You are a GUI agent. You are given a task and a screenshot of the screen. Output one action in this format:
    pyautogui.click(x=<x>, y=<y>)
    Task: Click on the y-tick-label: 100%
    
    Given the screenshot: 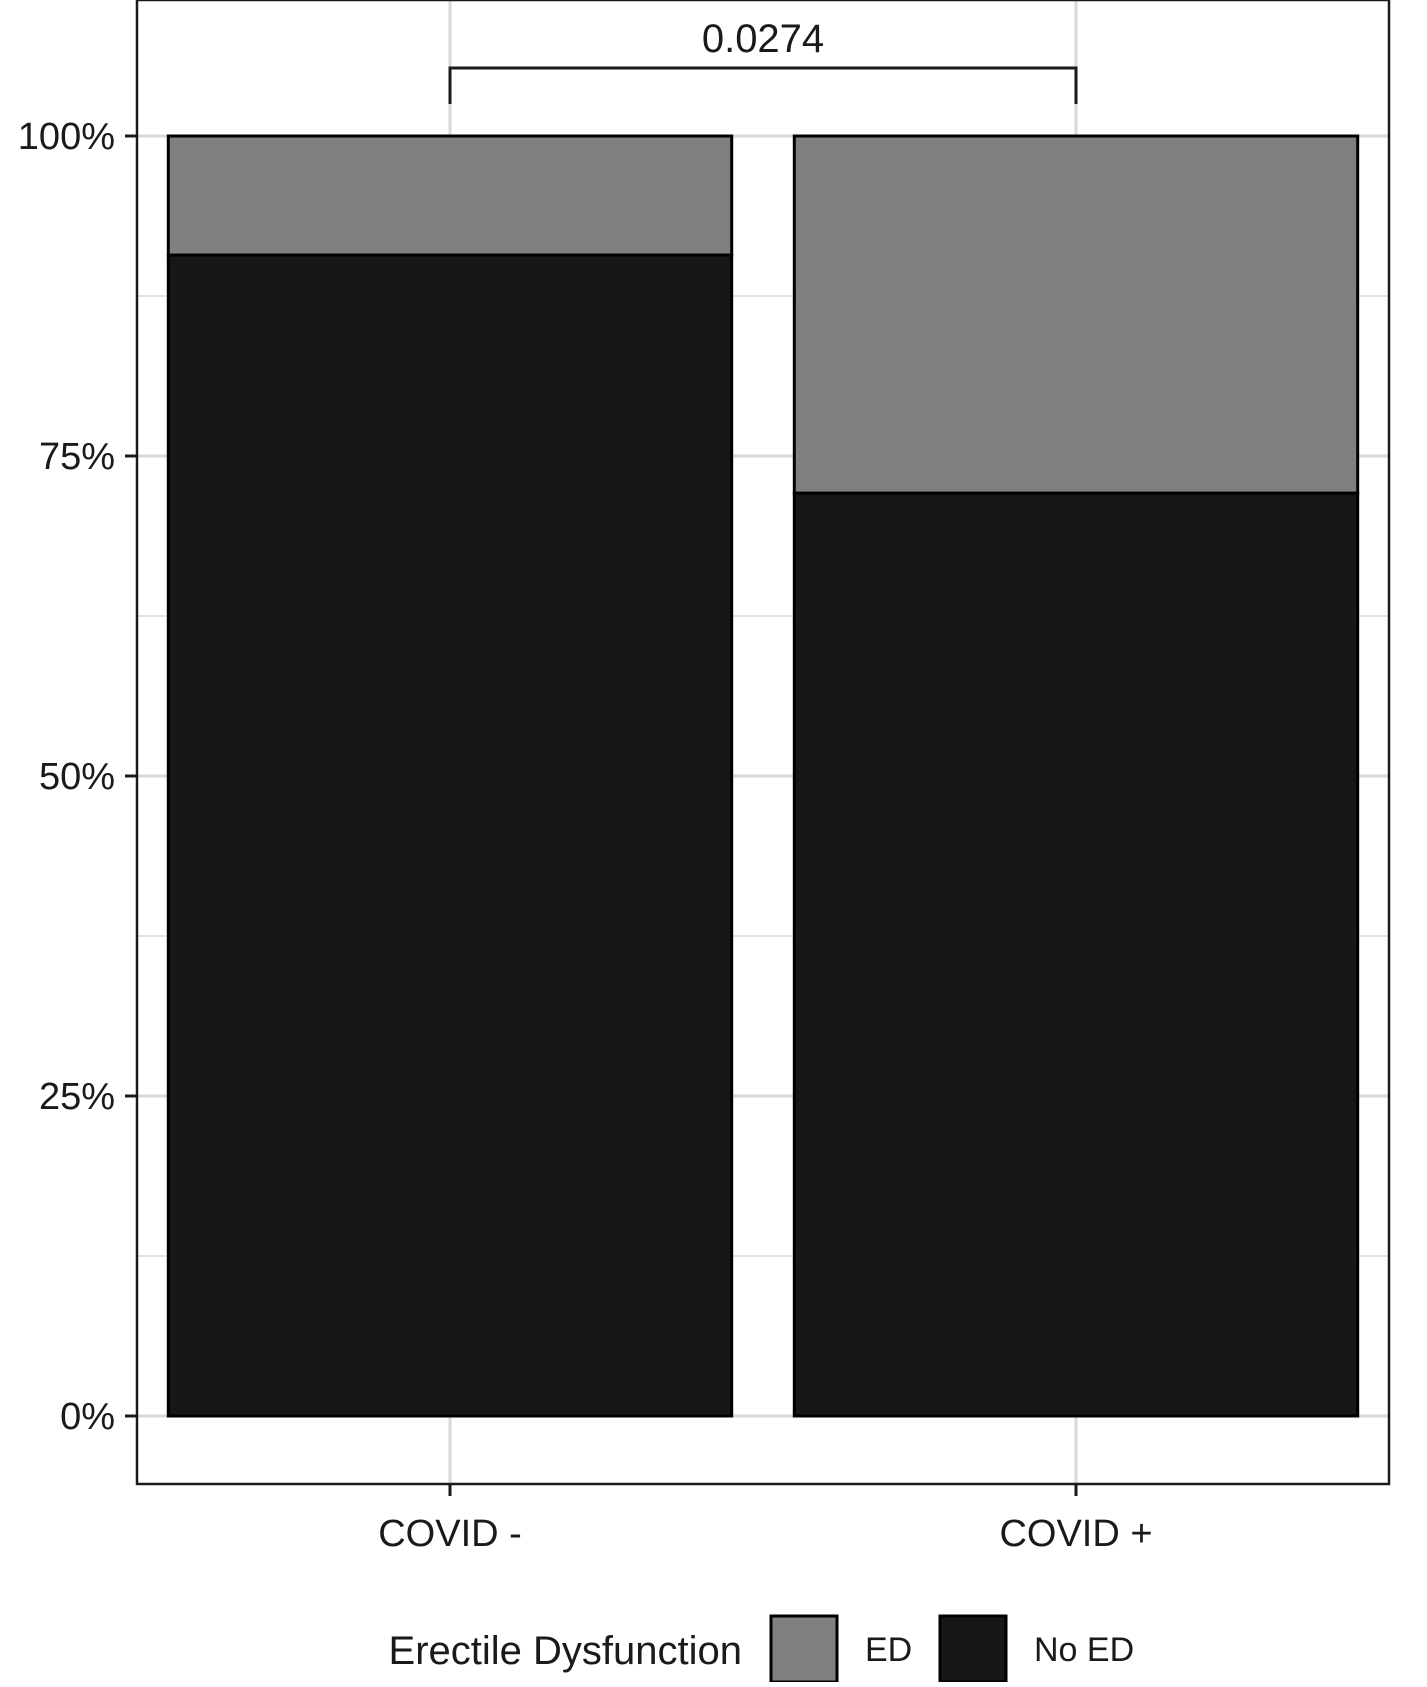 What is the action you would take?
    pyautogui.click(x=66, y=137)
    